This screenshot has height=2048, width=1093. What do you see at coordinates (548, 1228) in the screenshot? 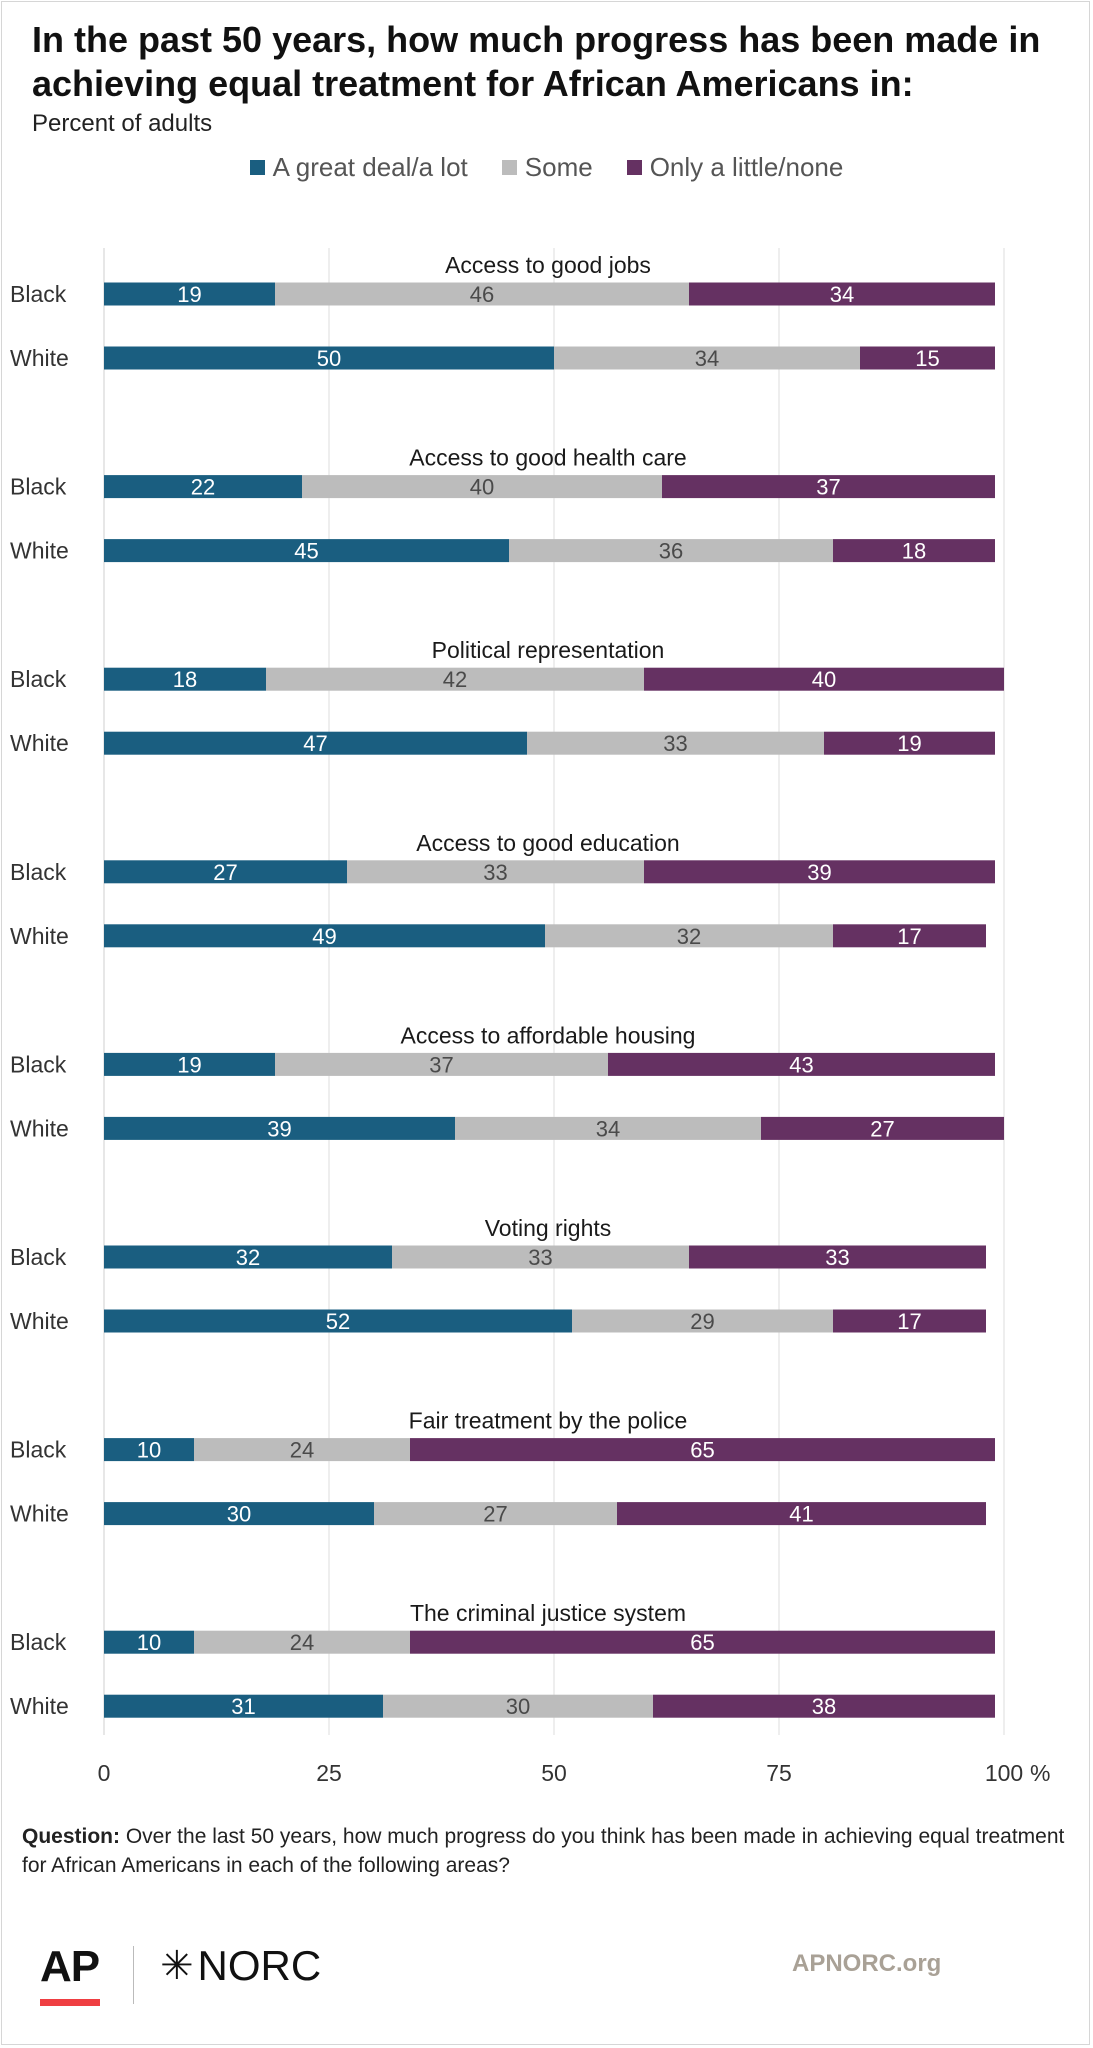
I see `group-title-5: Voting rights` at bounding box center [548, 1228].